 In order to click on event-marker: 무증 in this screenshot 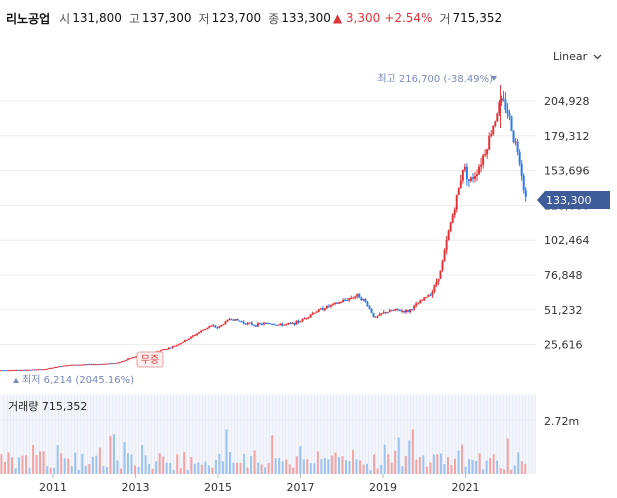, I will do `click(150, 359)`.